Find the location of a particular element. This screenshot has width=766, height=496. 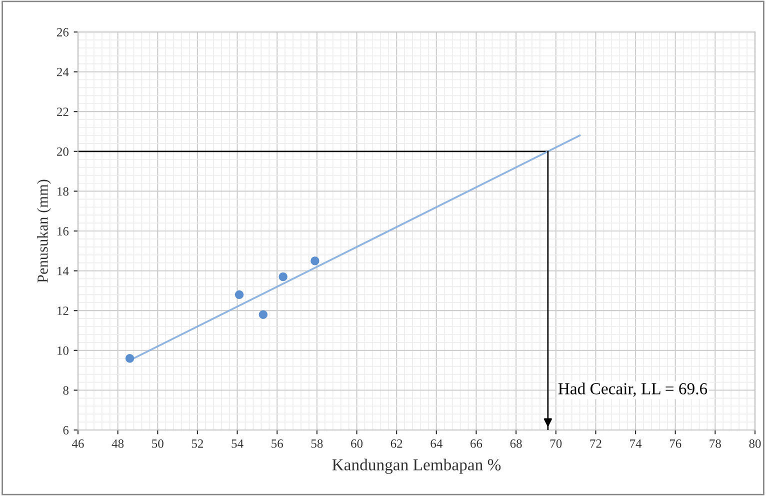

x-tick-label: 78 is located at coordinates (715, 443).